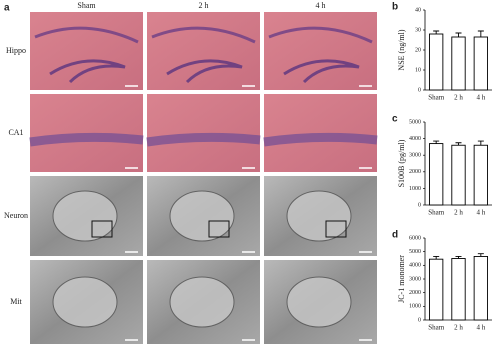 The image size is (500, 354). I want to click on y-tick-label: 40, so click(418, 10).